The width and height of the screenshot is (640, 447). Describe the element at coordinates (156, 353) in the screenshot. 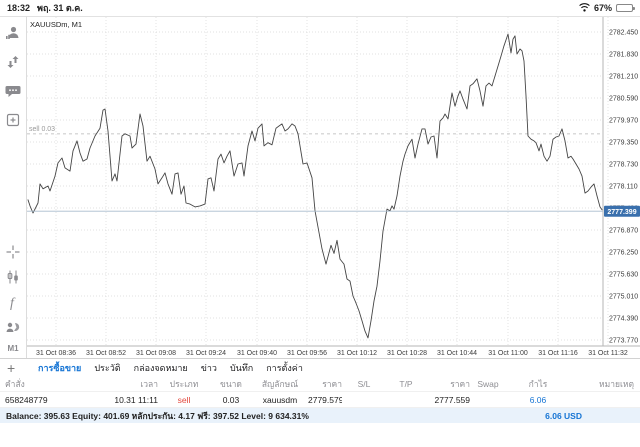

I see `svg-text: 31 Oct 09:08` at that location.